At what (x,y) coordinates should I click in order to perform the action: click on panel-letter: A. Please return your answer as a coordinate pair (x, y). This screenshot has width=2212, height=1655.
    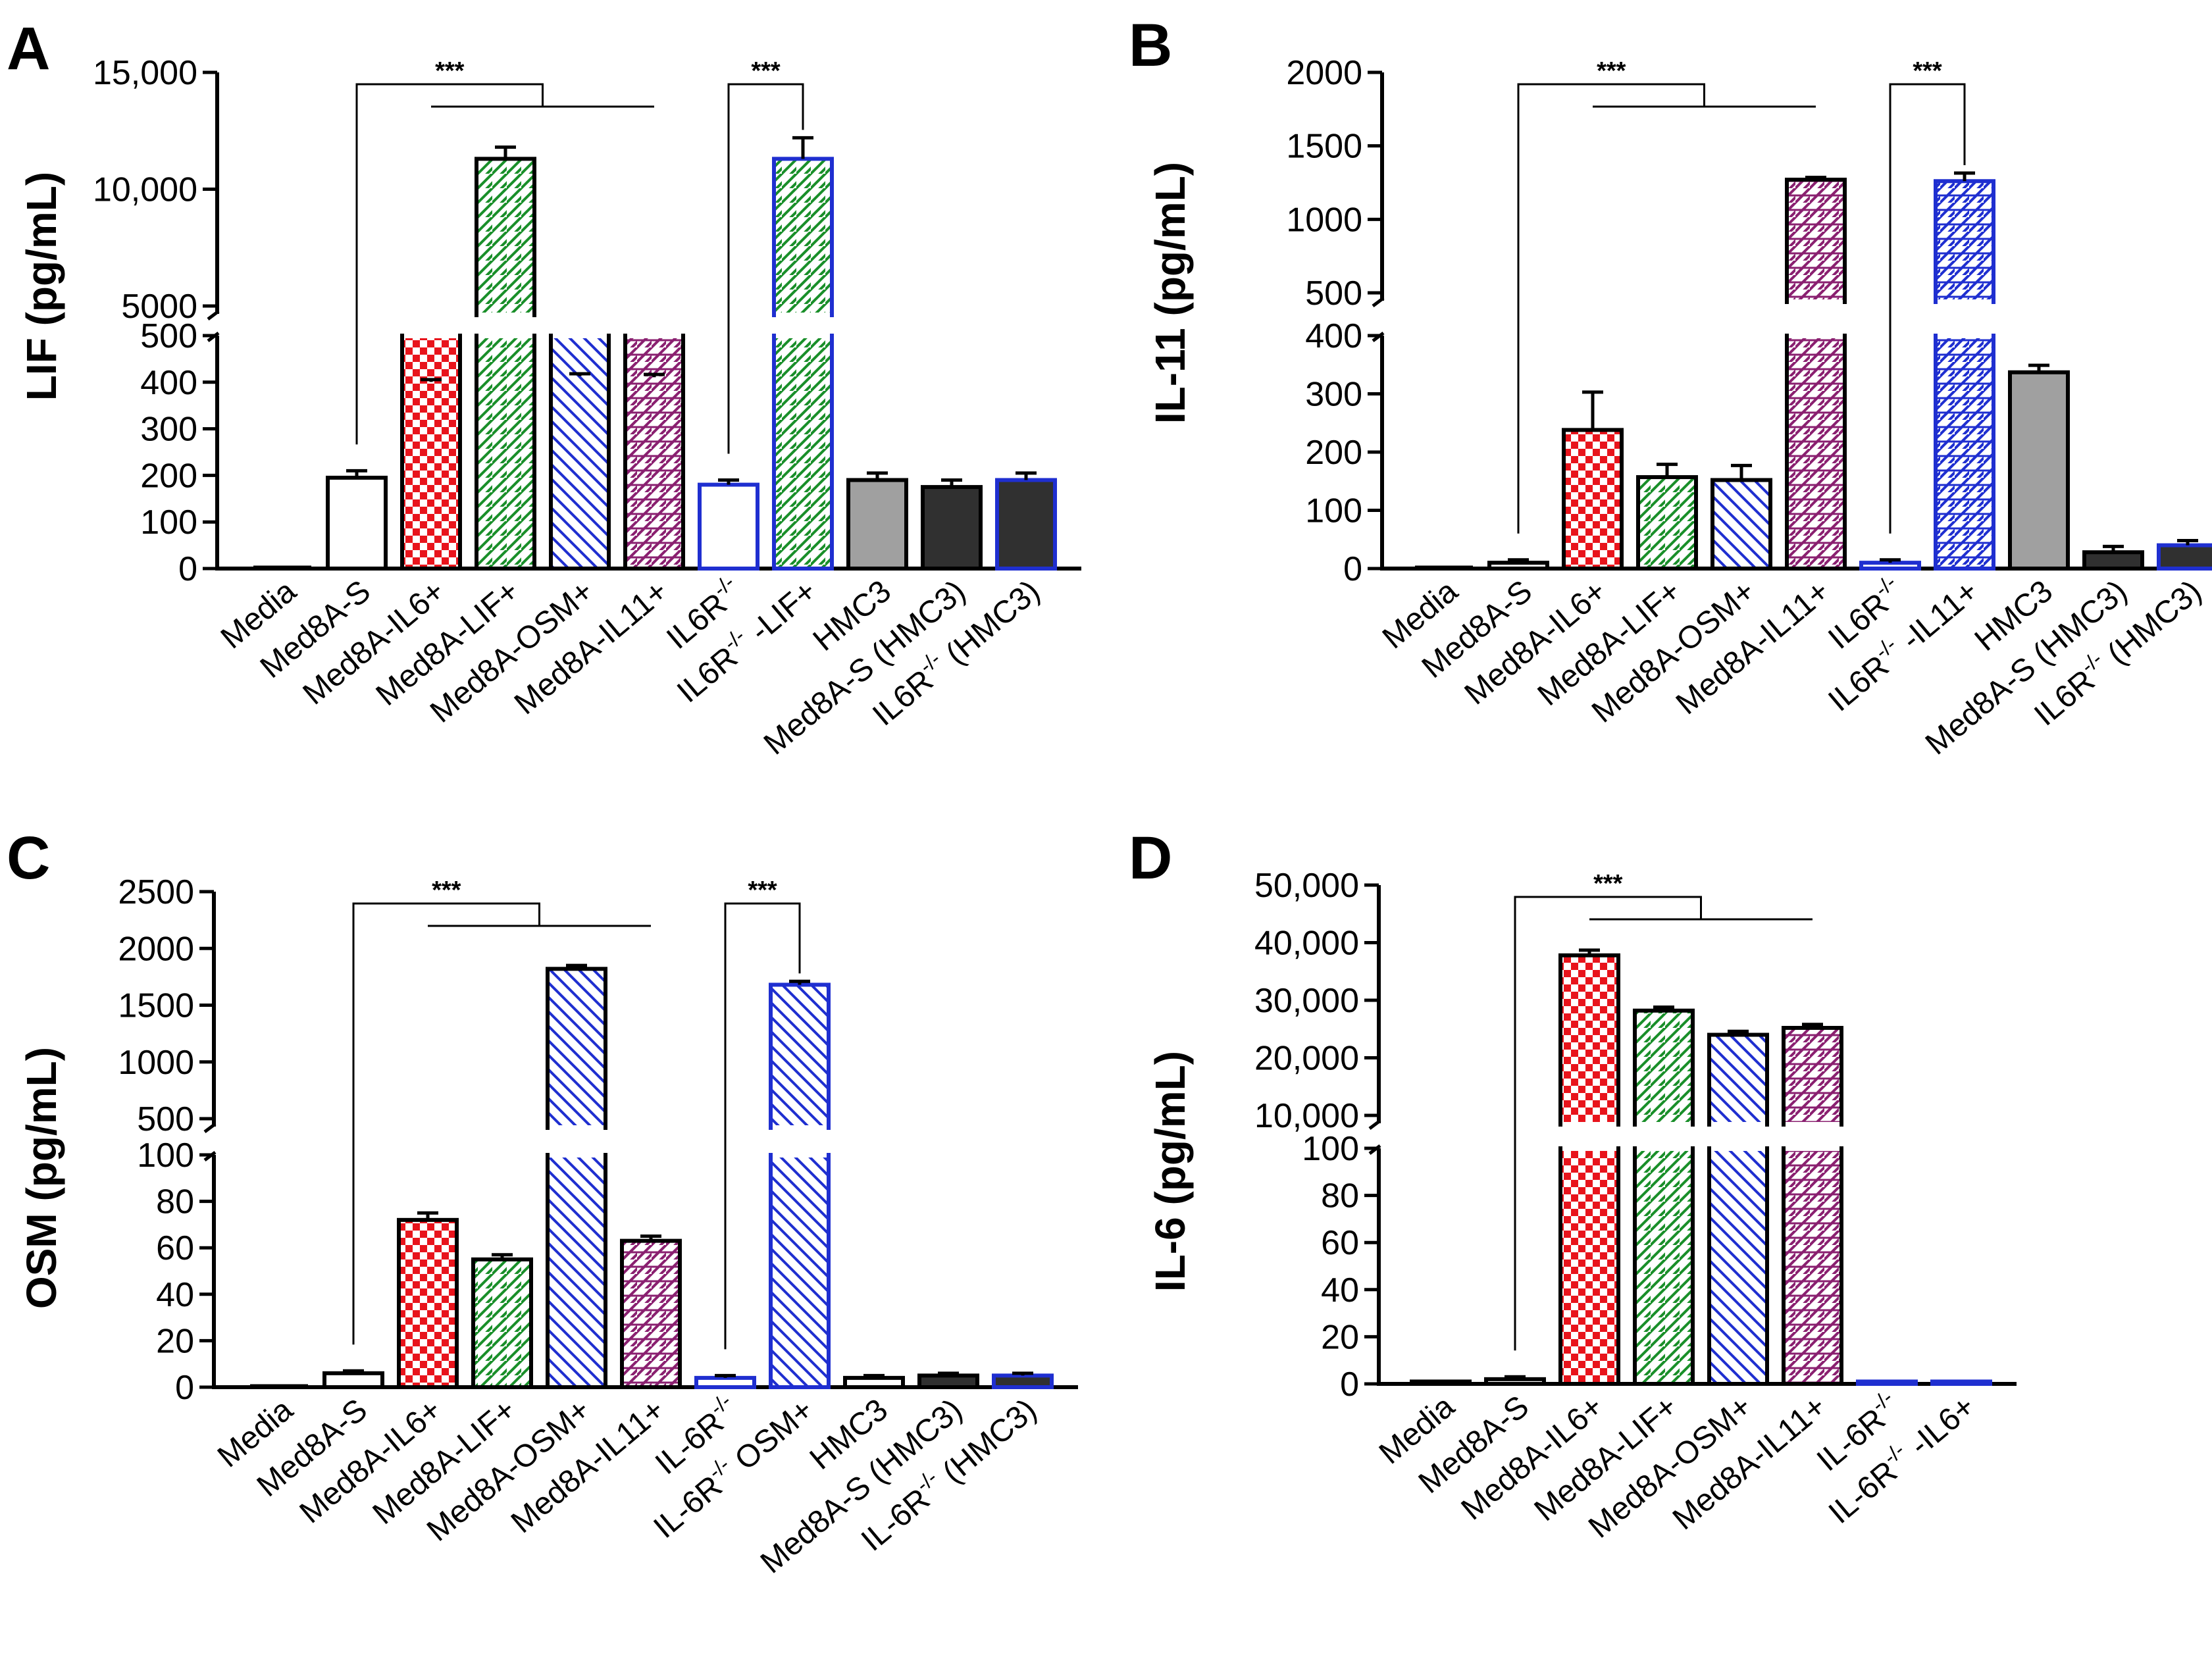
    Looking at the image, I should click on (28, 48).